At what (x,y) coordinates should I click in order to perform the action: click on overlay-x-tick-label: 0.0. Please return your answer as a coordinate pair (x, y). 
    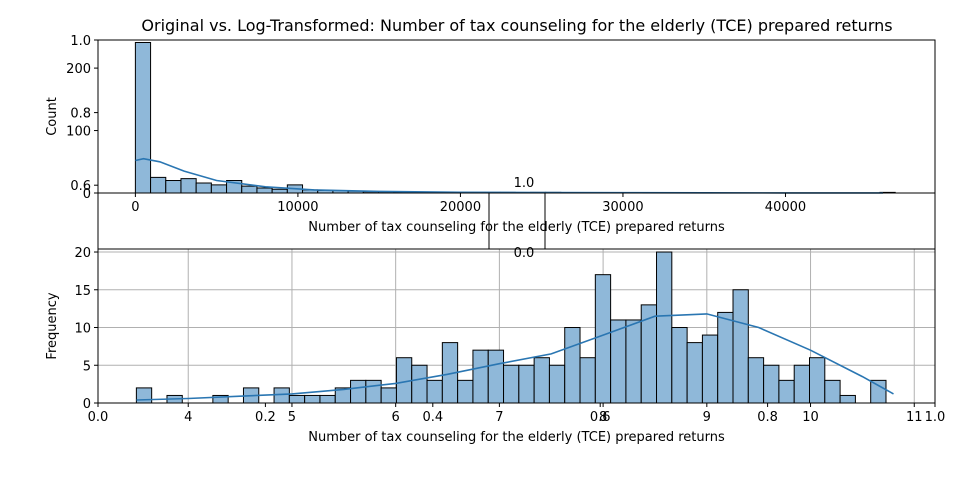
    Looking at the image, I should click on (98, 417).